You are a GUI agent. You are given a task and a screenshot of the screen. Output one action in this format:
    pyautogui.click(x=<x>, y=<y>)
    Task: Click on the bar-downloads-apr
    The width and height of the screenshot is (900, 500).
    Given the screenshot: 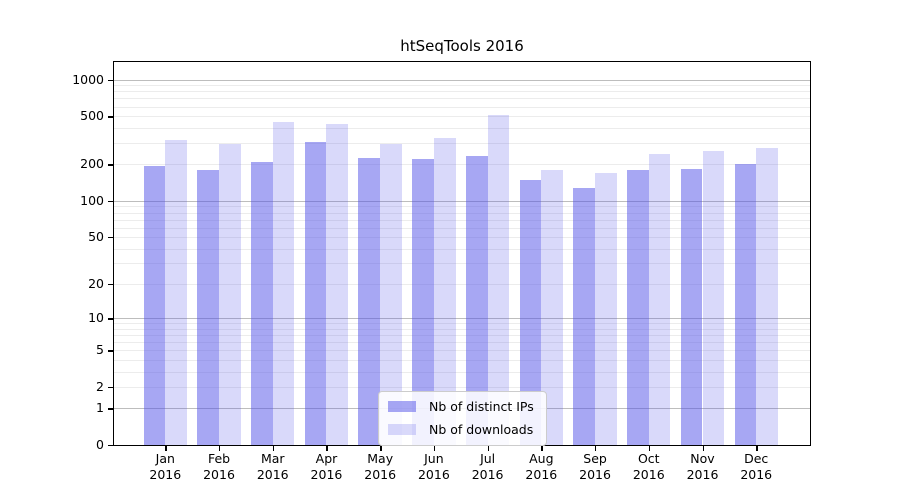 What is the action you would take?
    pyautogui.click(x=337, y=285)
    